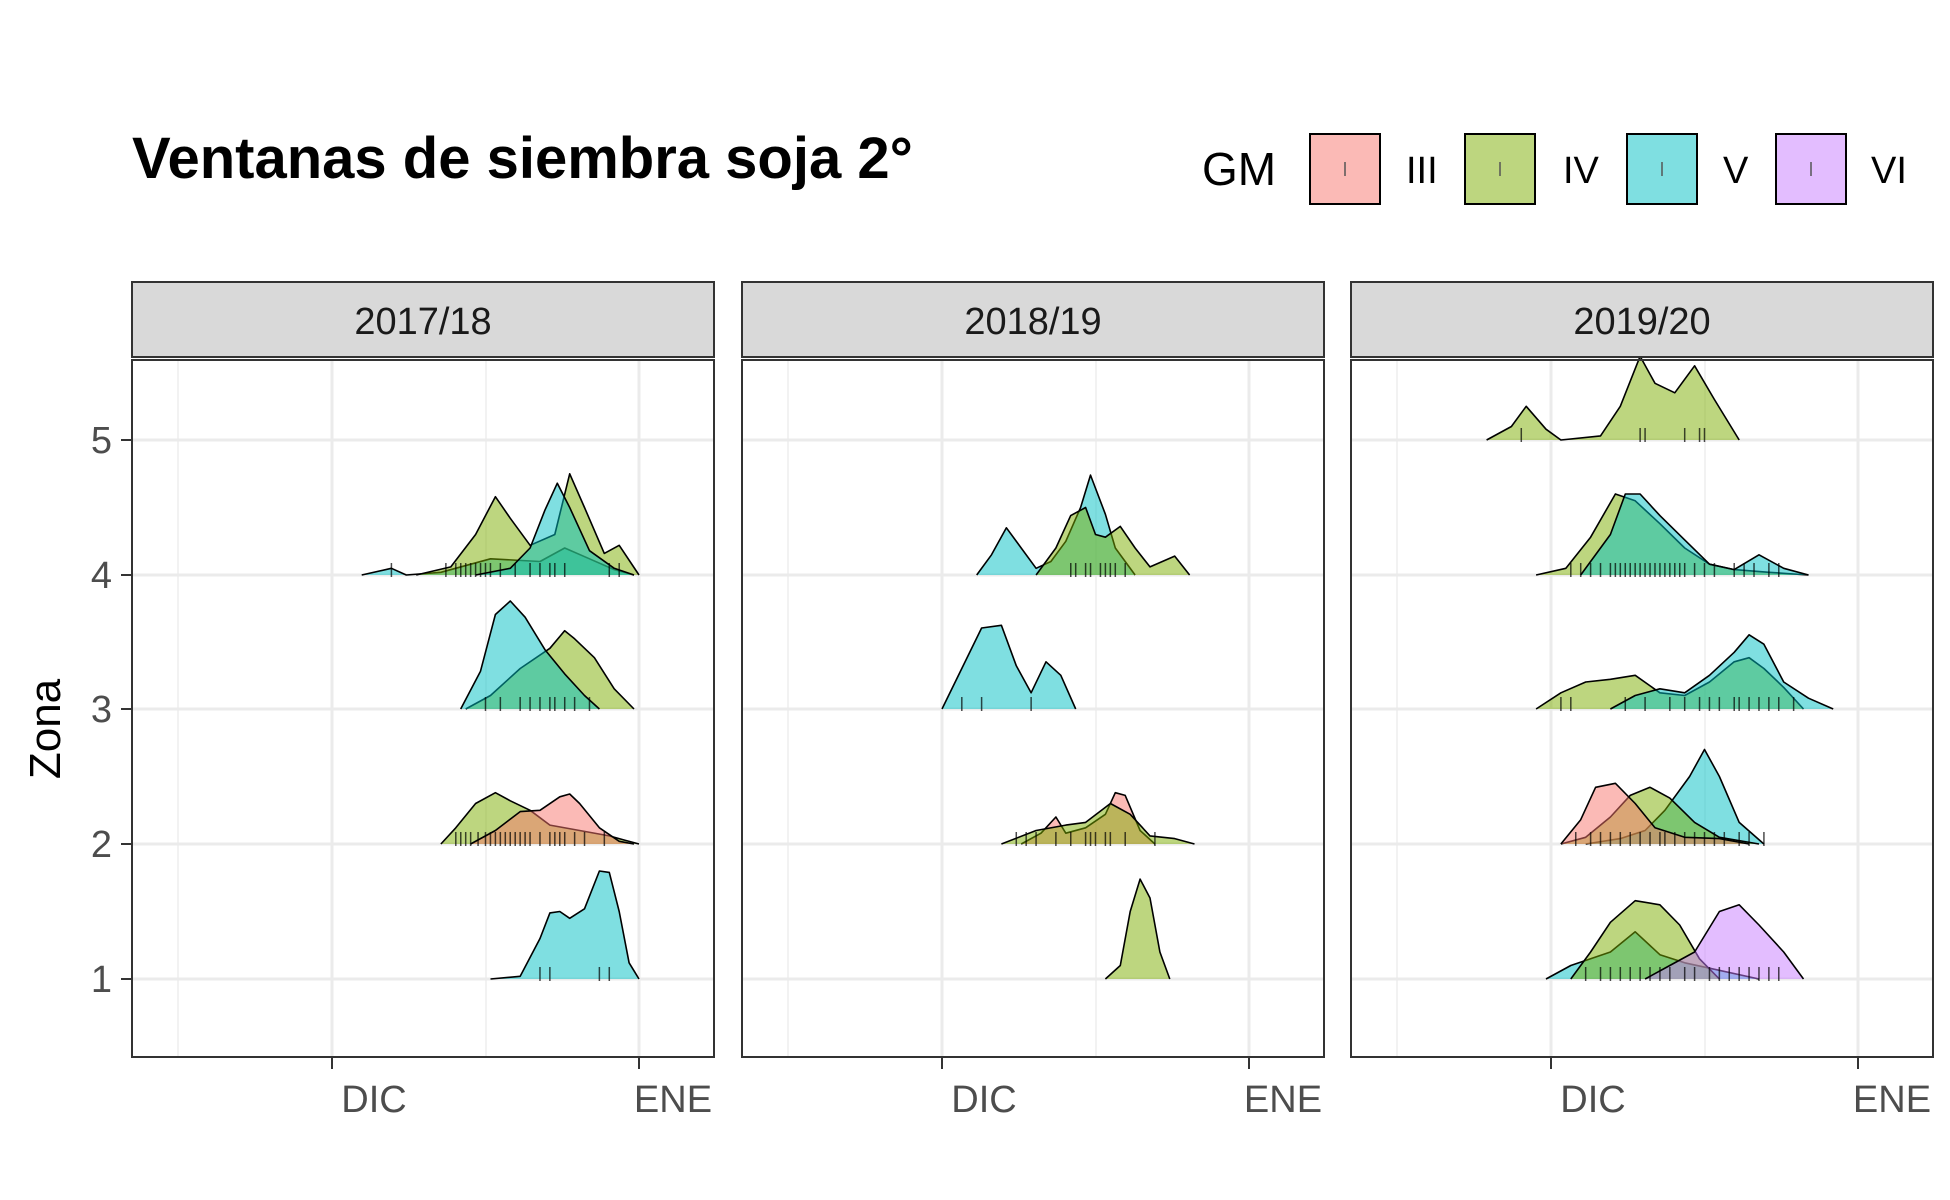  I want to click on density-fill-zona1-IV, so click(1137, 929).